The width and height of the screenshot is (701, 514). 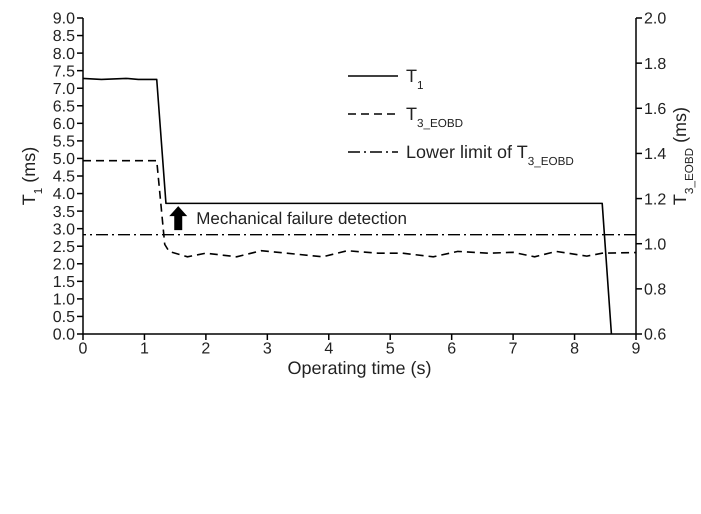 I want to click on y-tick-label: 7.5, so click(x=64, y=71).